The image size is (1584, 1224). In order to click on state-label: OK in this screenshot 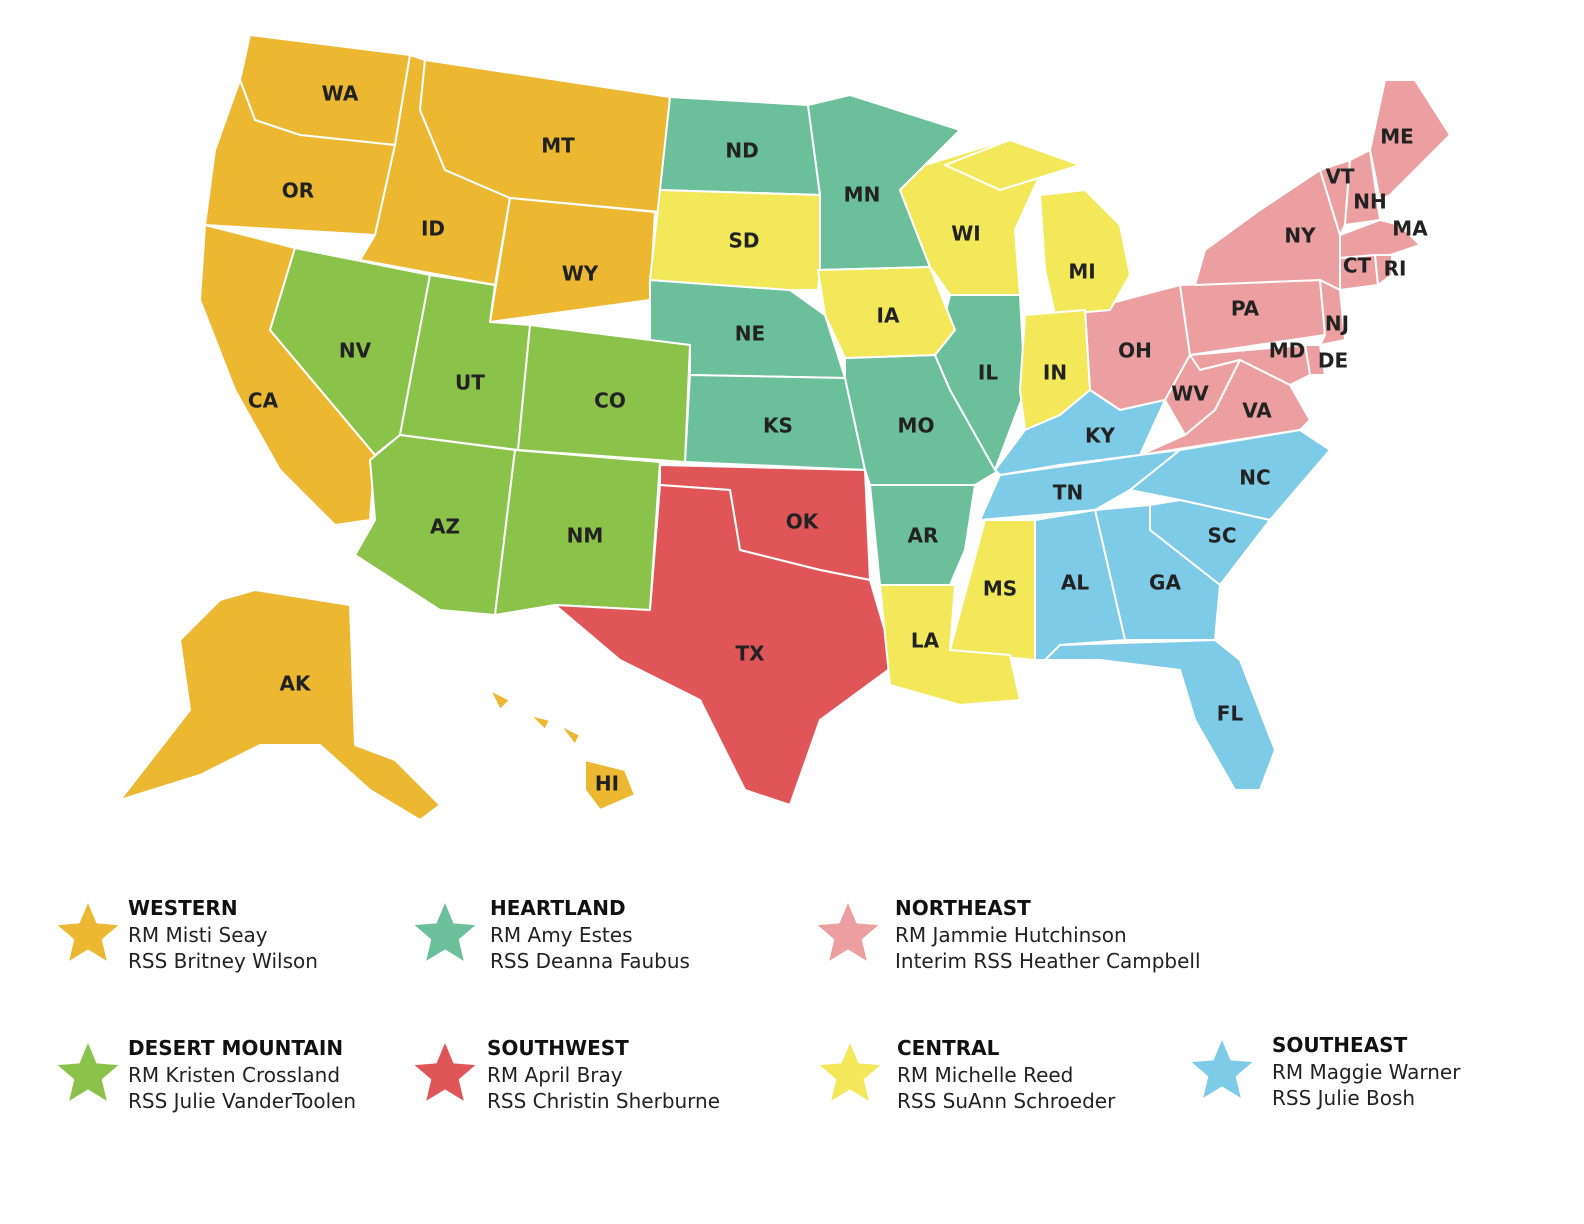, I will do `click(803, 522)`.